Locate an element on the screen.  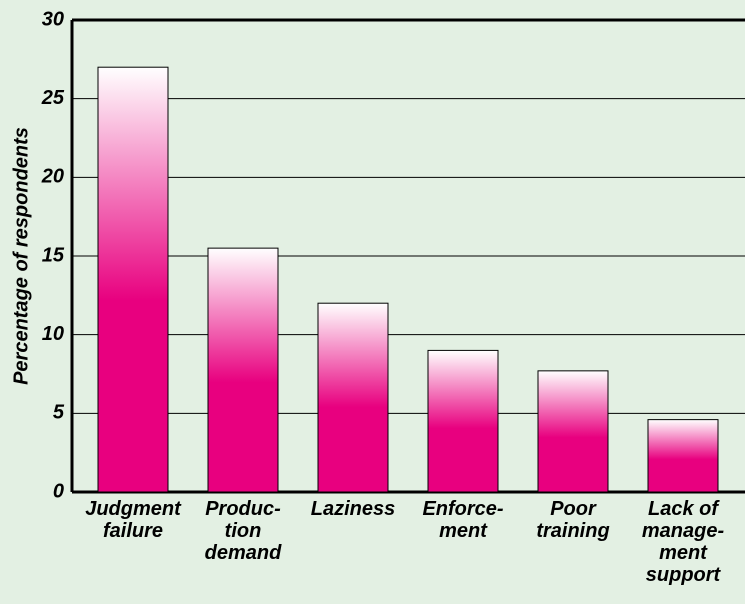
x-tick-label: Poor training is located at coordinates (573, 520).